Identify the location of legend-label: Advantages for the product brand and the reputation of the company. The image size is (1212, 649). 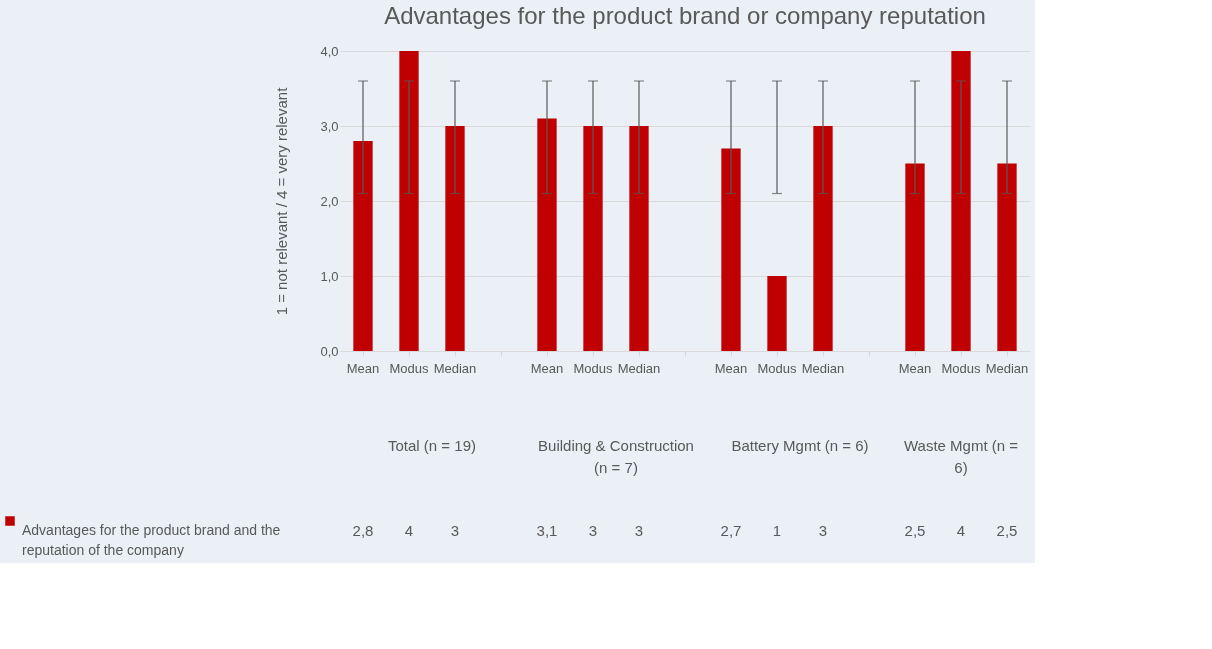
(151, 540).